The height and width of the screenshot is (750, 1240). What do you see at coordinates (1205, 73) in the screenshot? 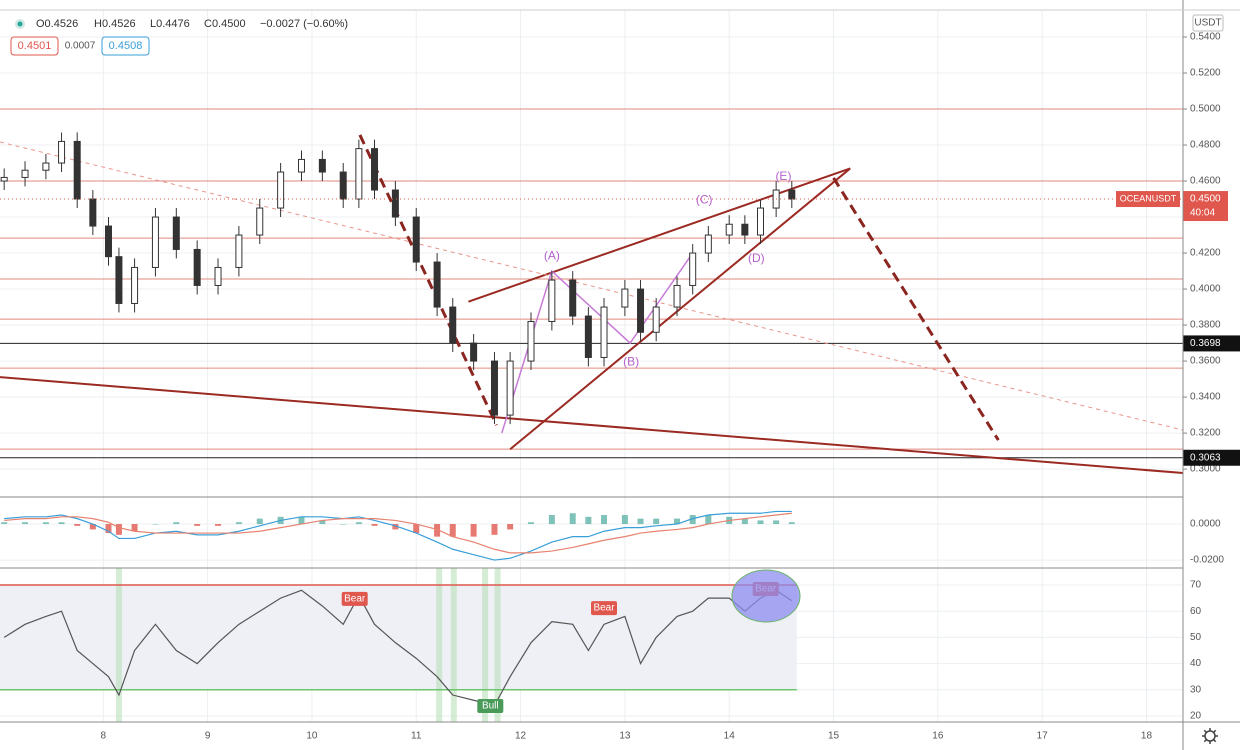
I see `y-tick-label: 0.5200` at bounding box center [1205, 73].